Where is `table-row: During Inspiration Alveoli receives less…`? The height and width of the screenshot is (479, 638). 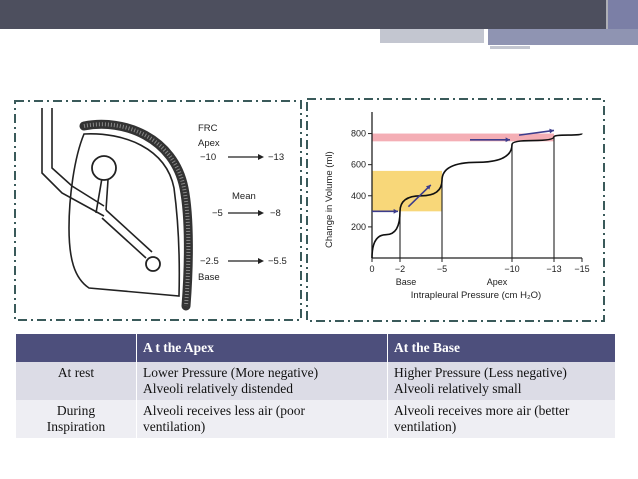
table-row: During Inspiration Alveoli receives less… is located at coordinates (316, 419).